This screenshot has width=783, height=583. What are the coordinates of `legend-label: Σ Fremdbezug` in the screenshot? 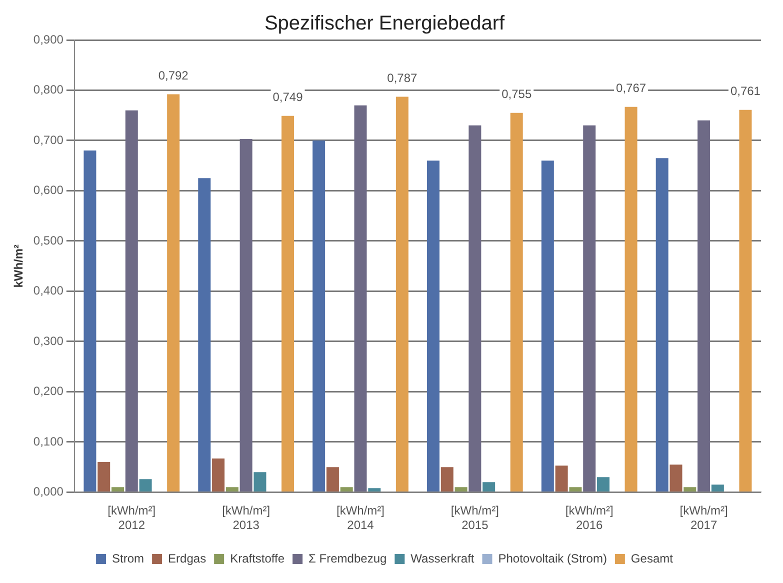 It's located at (347, 558).